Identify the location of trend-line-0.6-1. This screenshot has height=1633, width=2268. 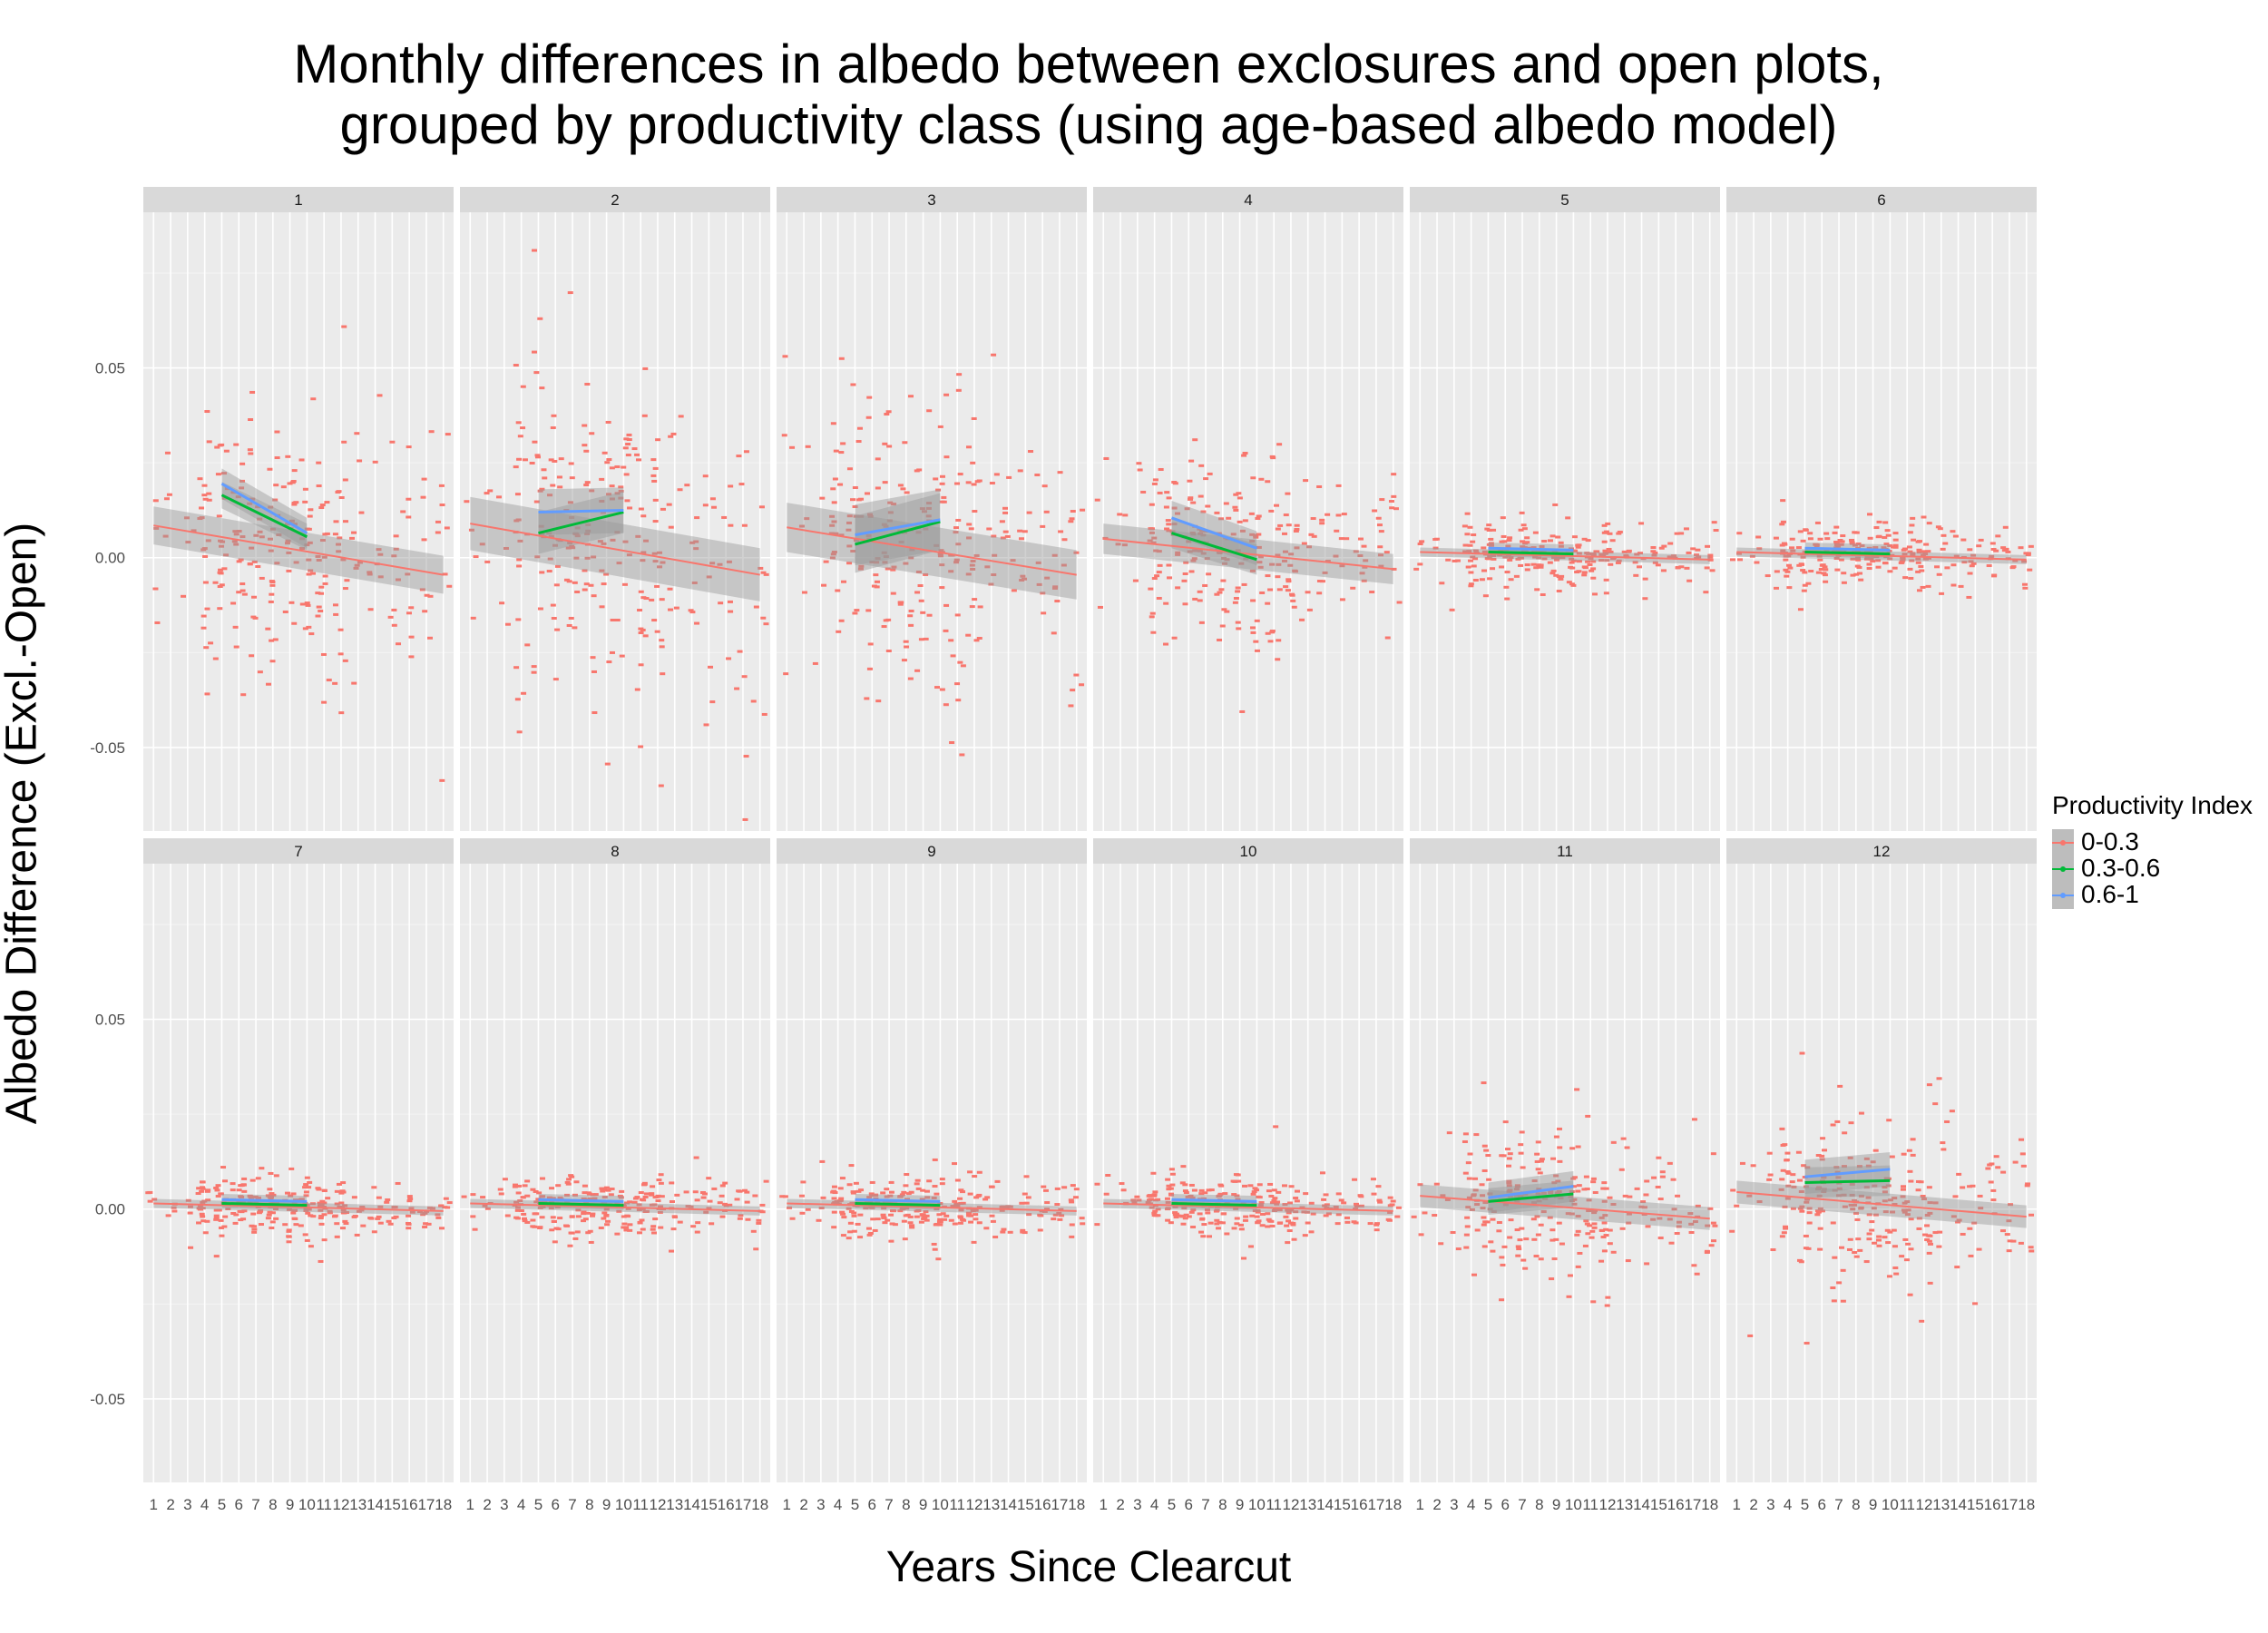
(898, 1200).